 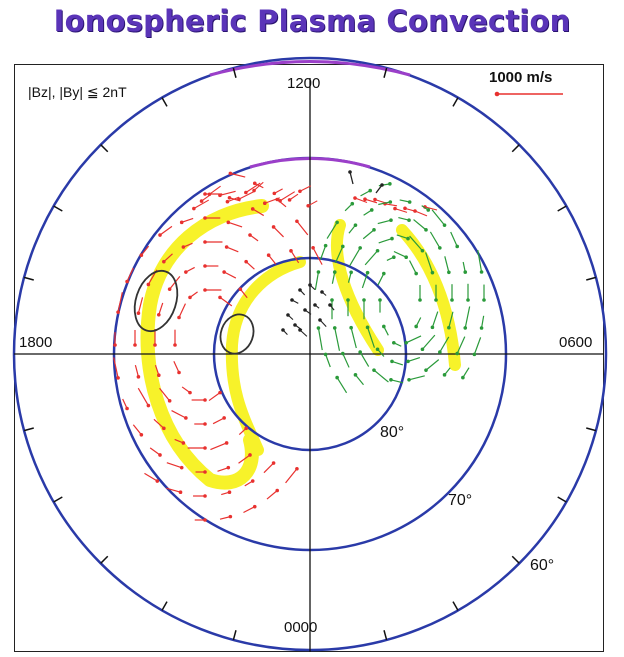 I want to click on chart-title: Ionospheric Plasma Convection, so click(x=312, y=21).